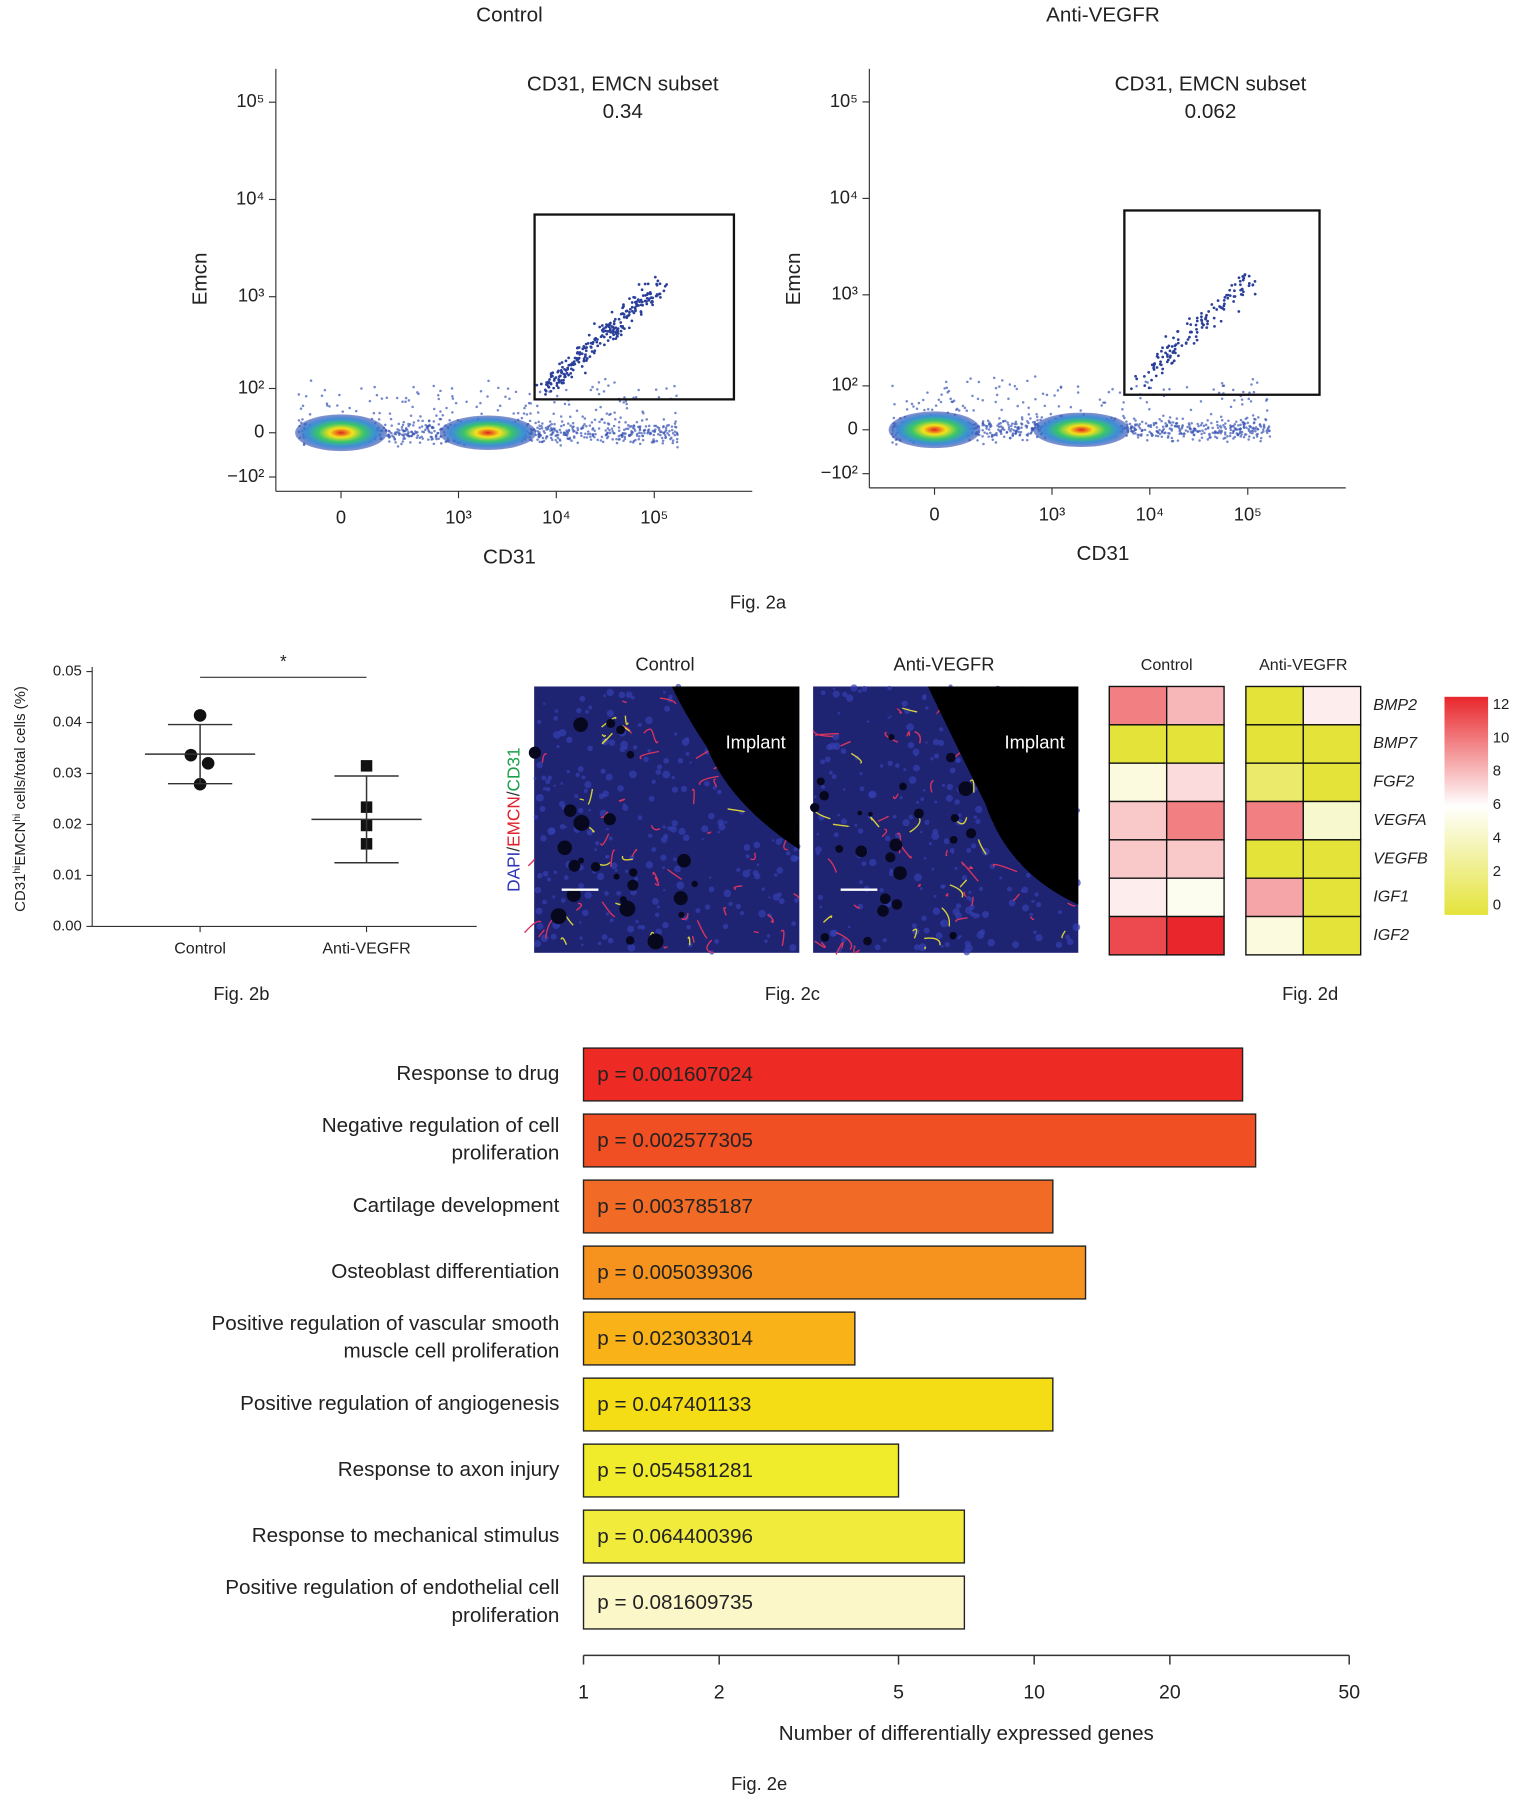 The width and height of the screenshot is (1516, 1805). I want to click on caption: Fig. 2b, so click(241, 993).